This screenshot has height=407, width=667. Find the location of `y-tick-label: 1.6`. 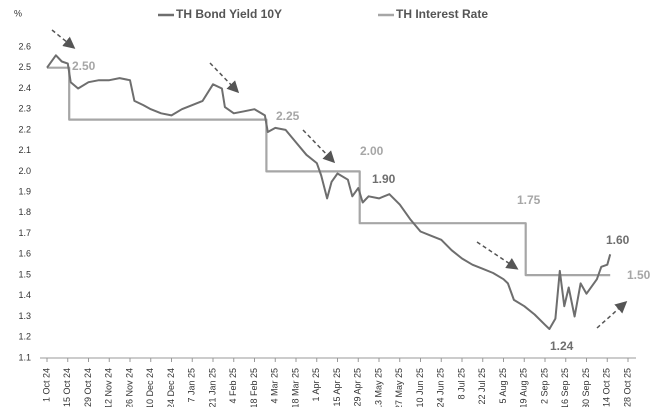

y-tick-label: 1.6 is located at coordinates (24, 254).